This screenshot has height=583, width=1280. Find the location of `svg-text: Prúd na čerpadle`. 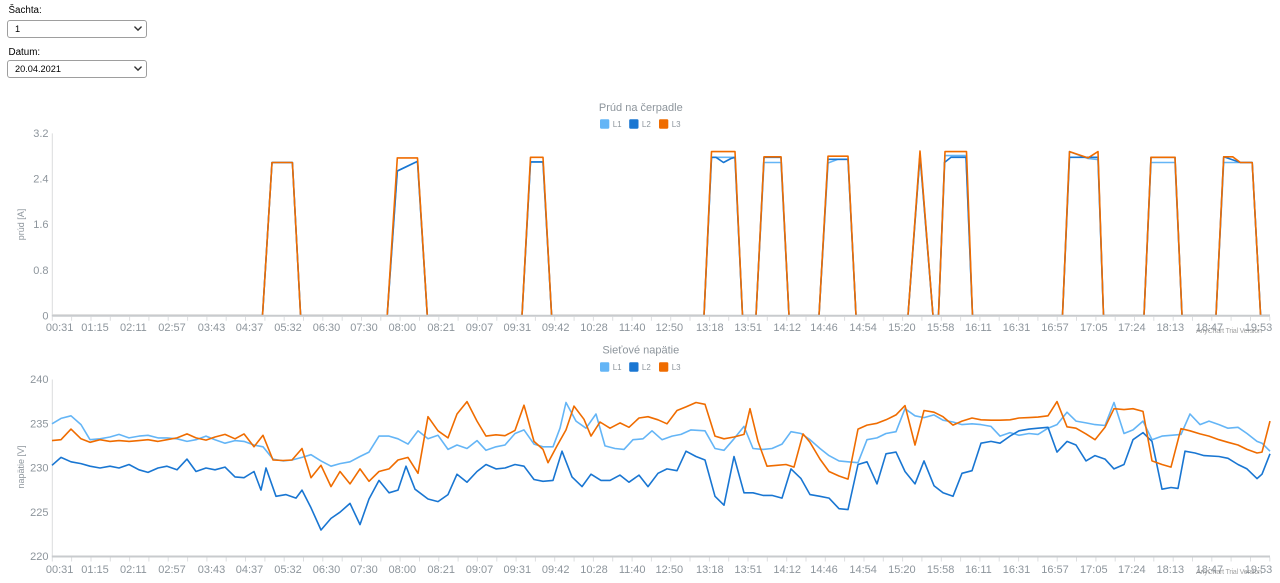

svg-text: Prúd na čerpadle is located at coordinates (641, 108).